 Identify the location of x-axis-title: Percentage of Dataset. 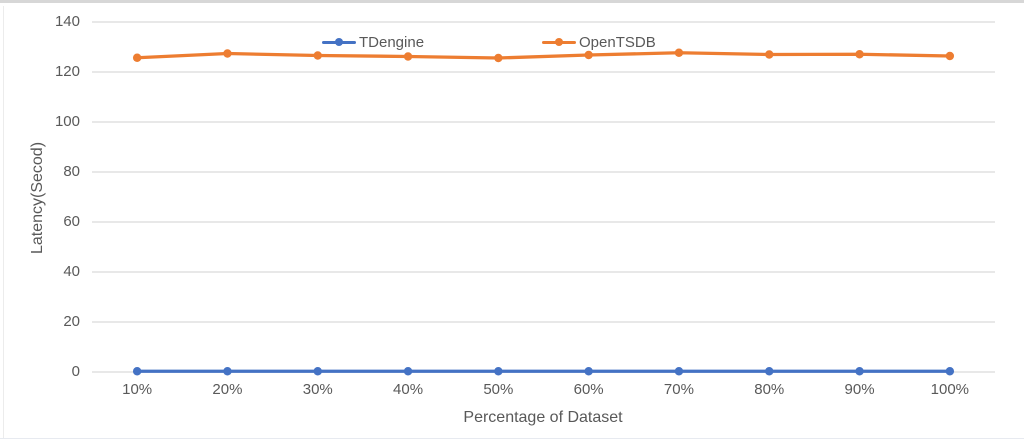
(543, 417).